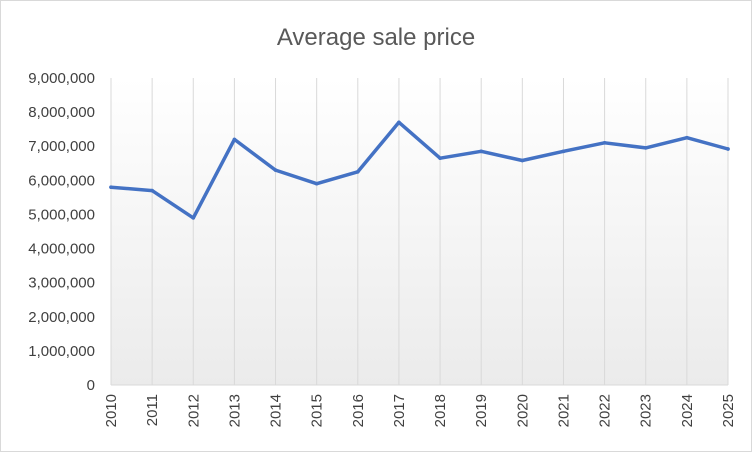 Image resolution: width=752 pixels, height=452 pixels. Describe the element at coordinates (276, 410) in the screenshot. I see `x-tick-label: 2014` at that location.